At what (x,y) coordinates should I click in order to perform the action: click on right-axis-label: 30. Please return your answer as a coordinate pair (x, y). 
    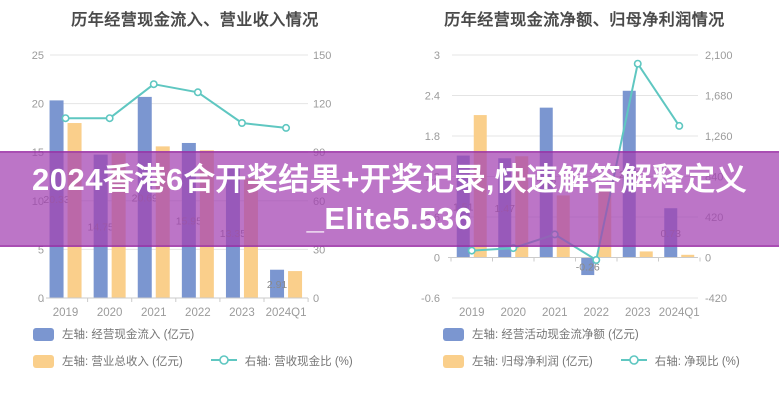
    Looking at the image, I should click on (319, 250).